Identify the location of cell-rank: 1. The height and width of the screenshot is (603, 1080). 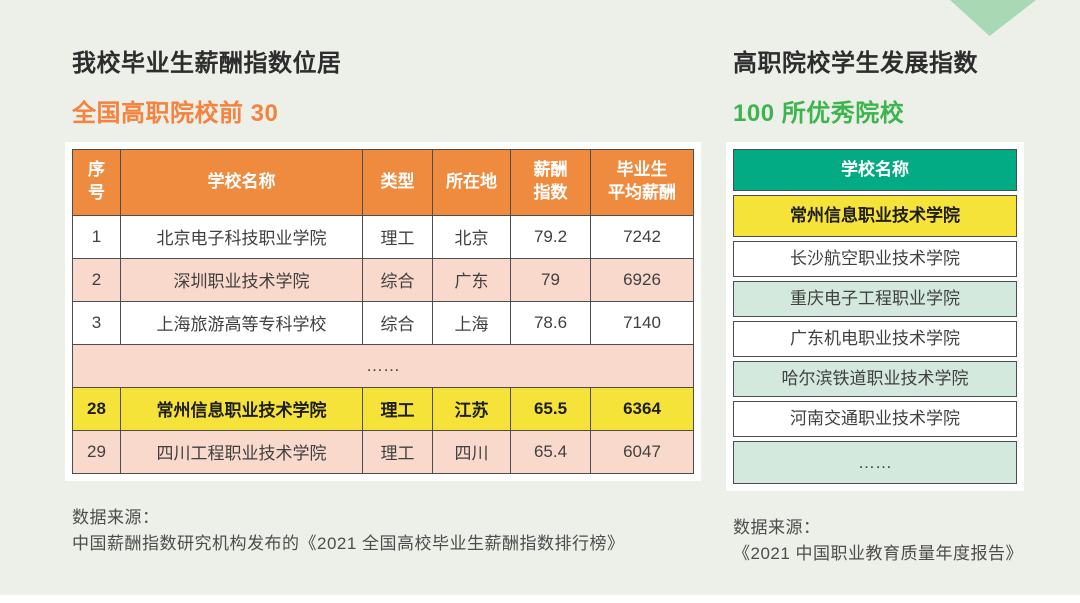
(96, 236).